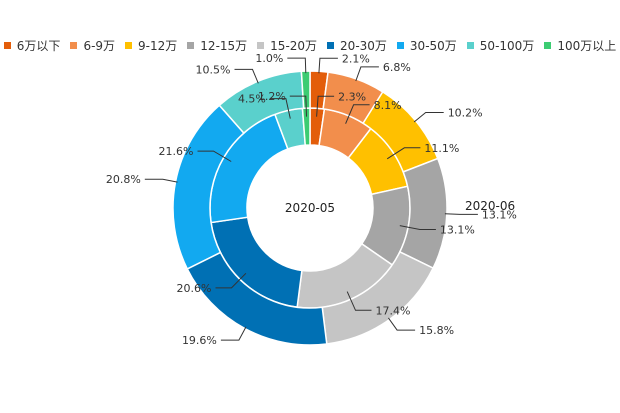 The height and width of the screenshot is (413, 620). What do you see at coordinates (194, 288) in the screenshot?
I see `data-label: 20.6%` at bounding box center [194, 288].